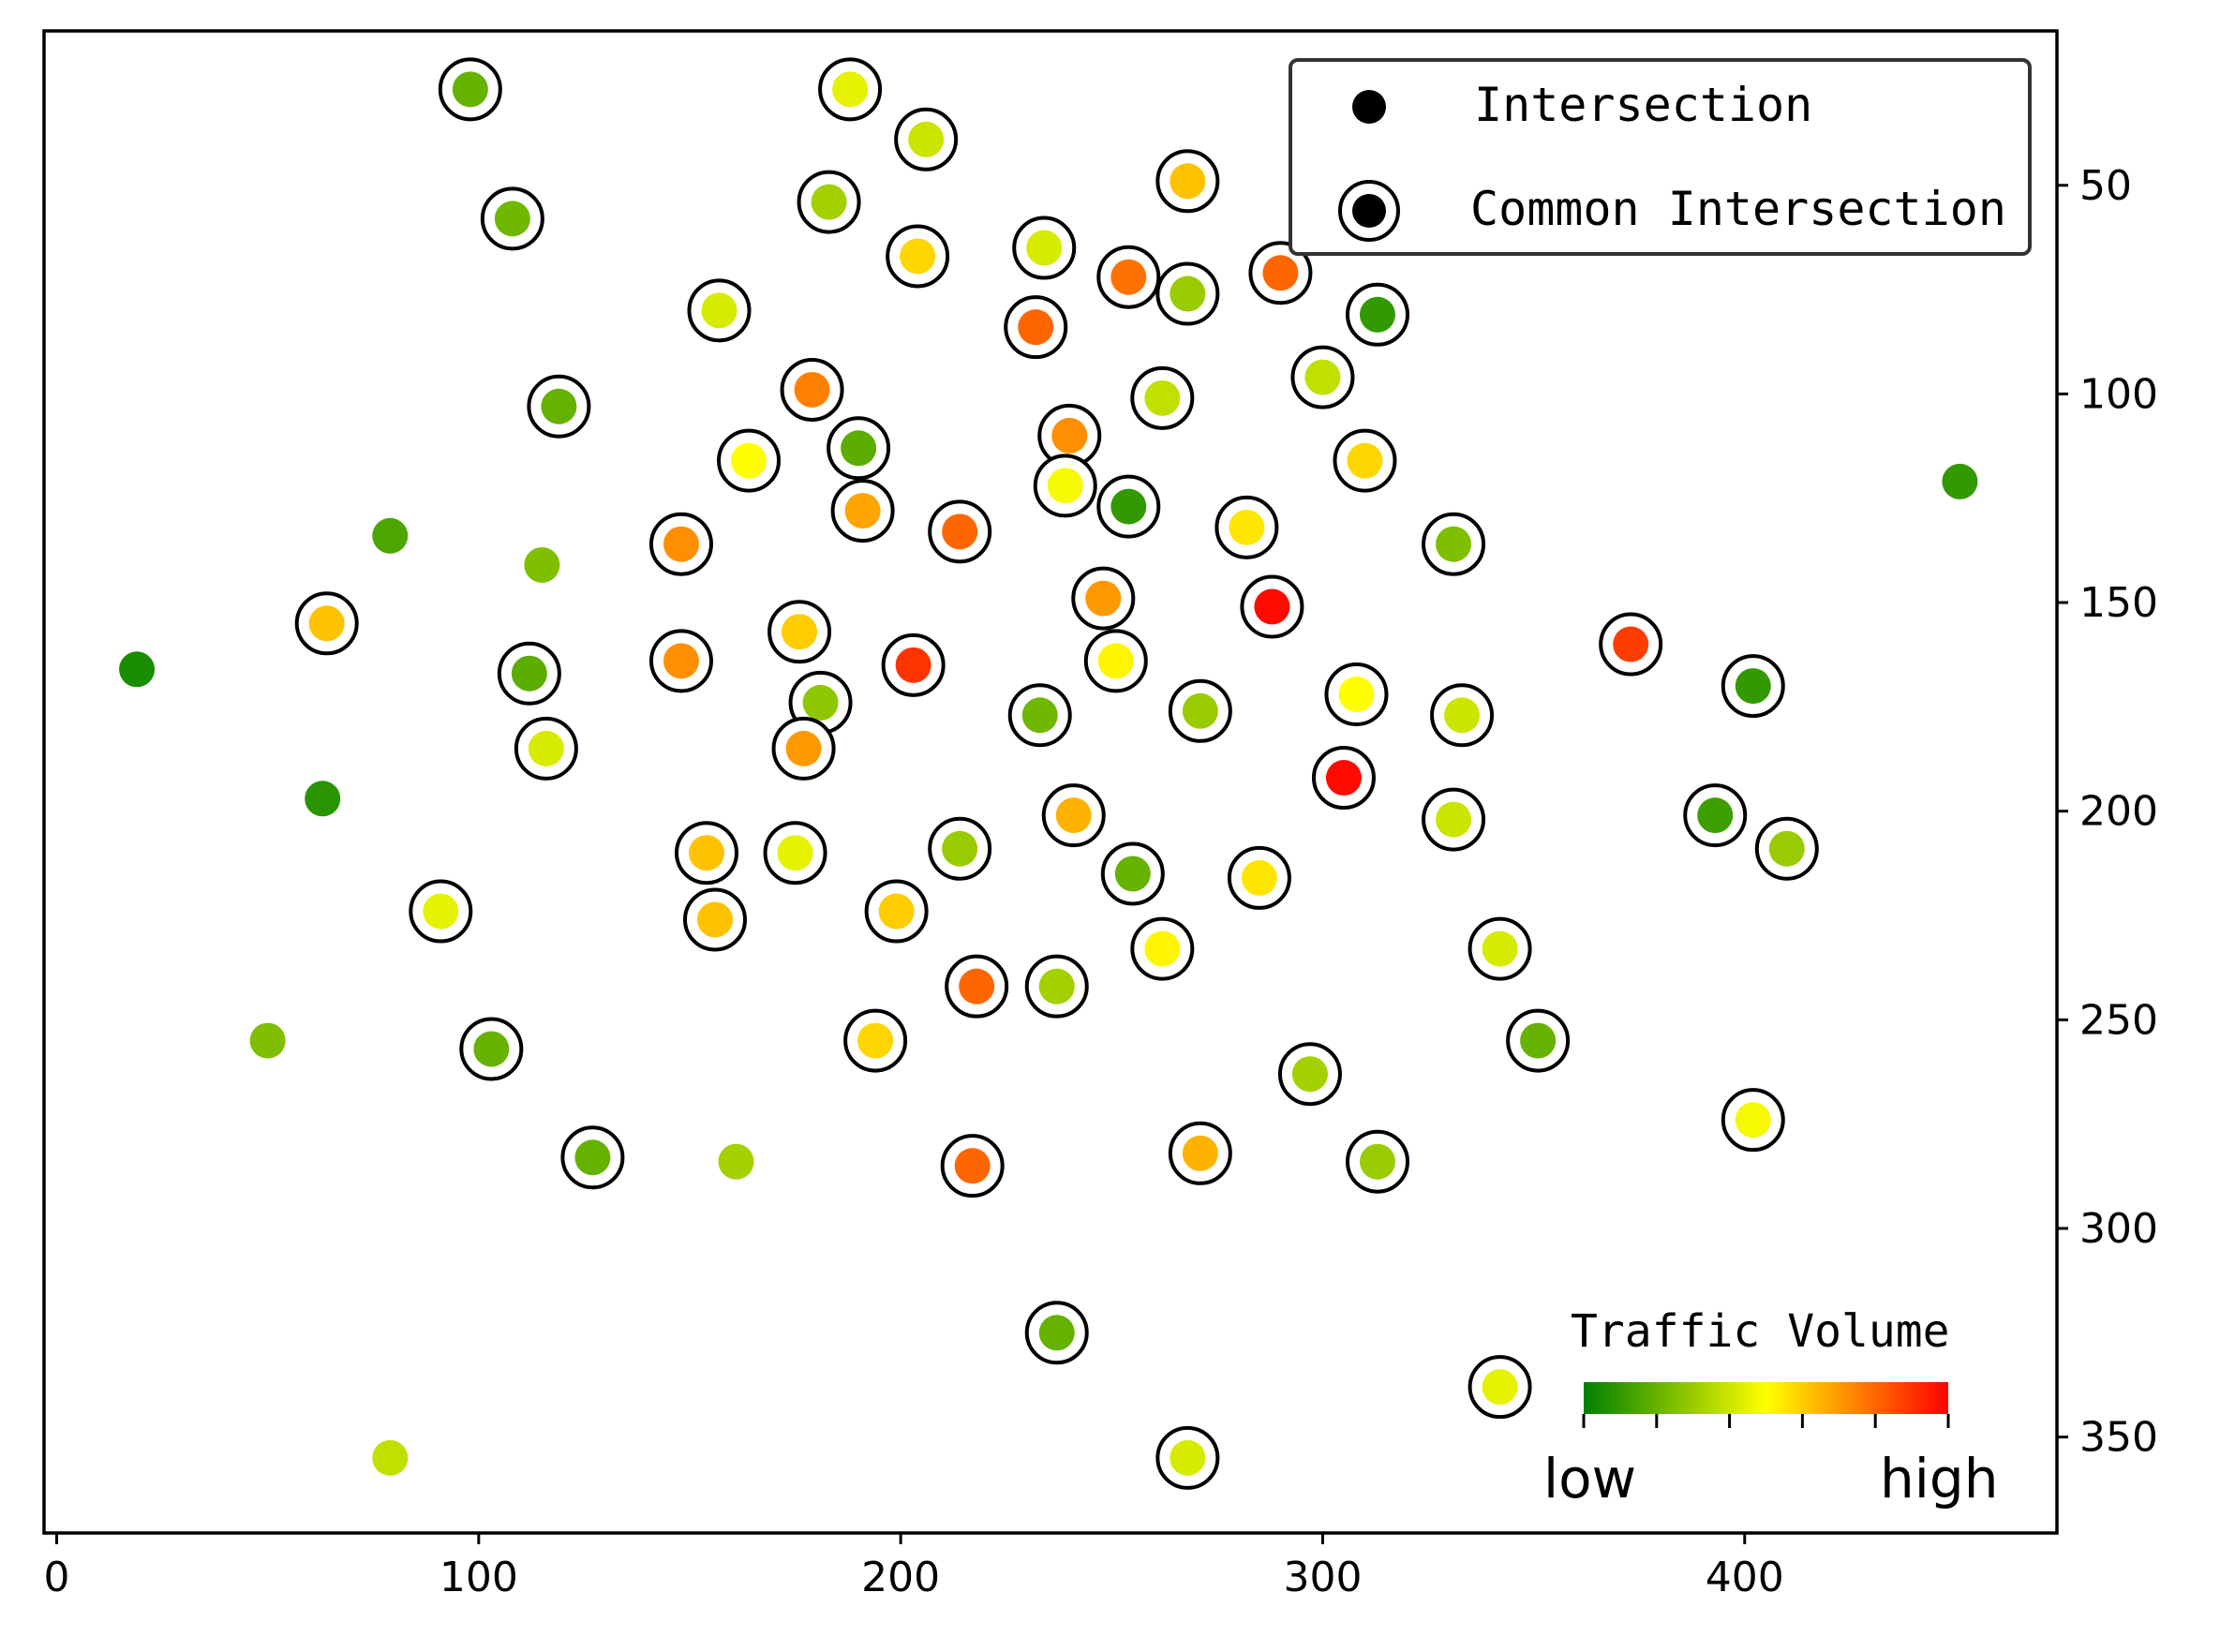  What do you see at coordinates (1939, 1479) in the screenshot?
I see `colorbar-high-label: high` at bounding box center [1939, 1479].